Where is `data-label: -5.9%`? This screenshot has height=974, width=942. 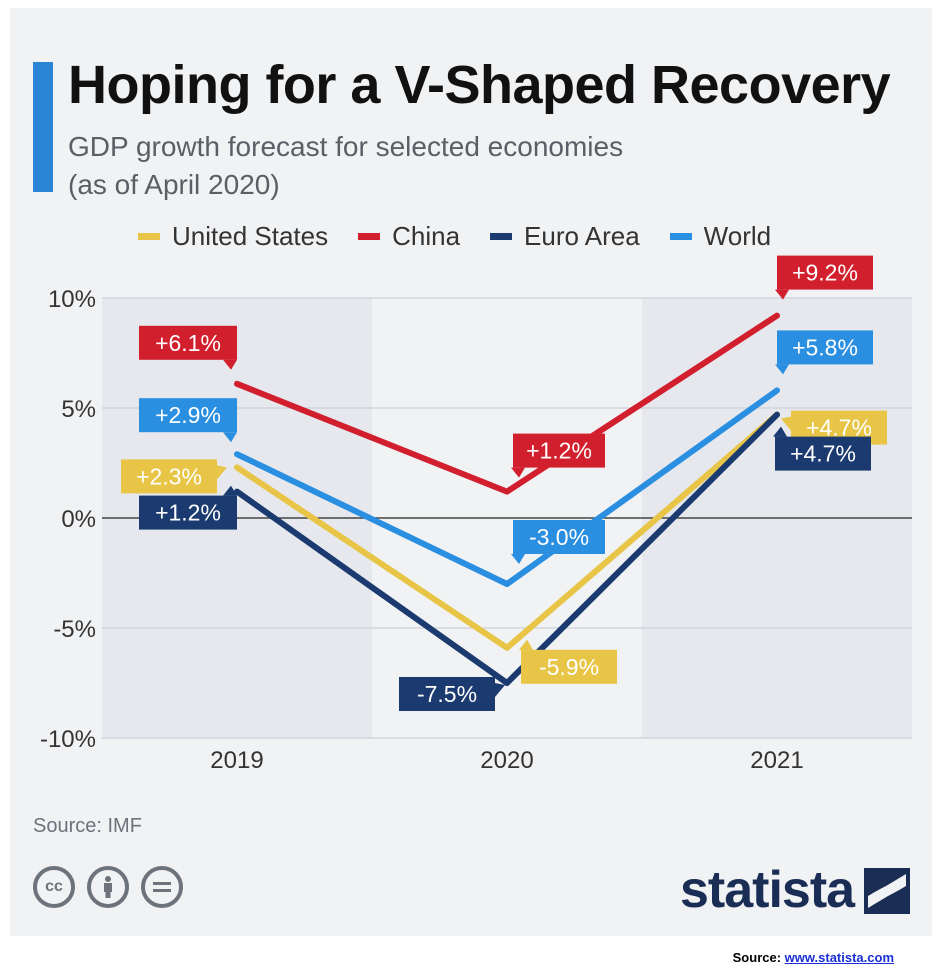 data-label: -5.9% is located at coordinates (569, 667).